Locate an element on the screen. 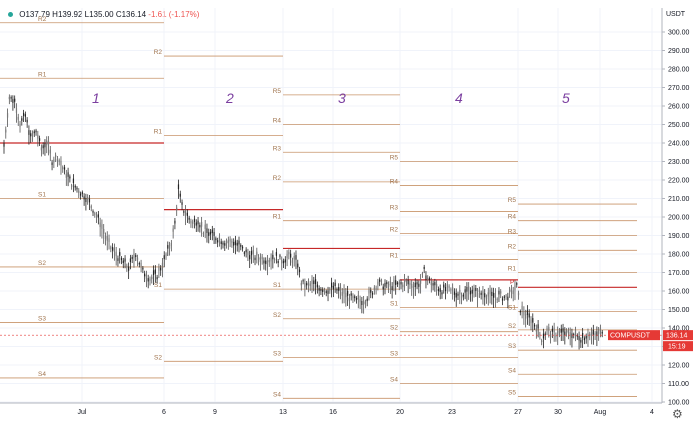 The height and width of the screenshot is (427, 700). time-tick-label: 13 is located at coordinates (283, 412).